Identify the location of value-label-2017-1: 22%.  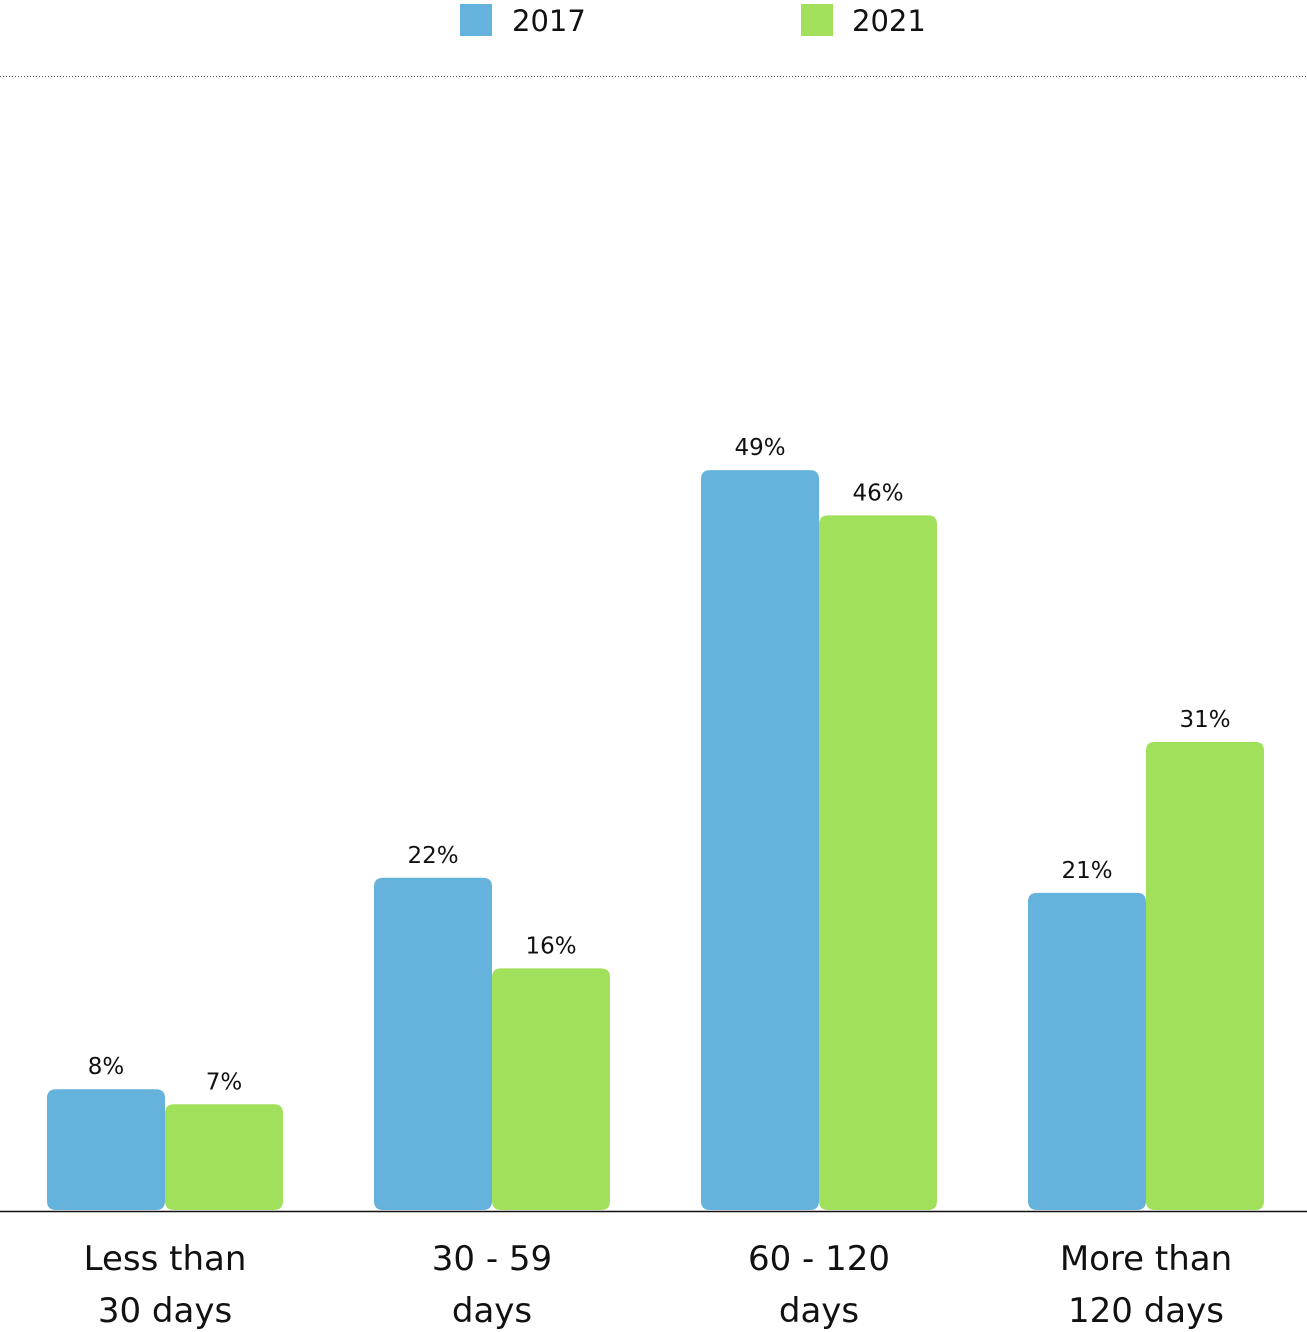
(432, 856).